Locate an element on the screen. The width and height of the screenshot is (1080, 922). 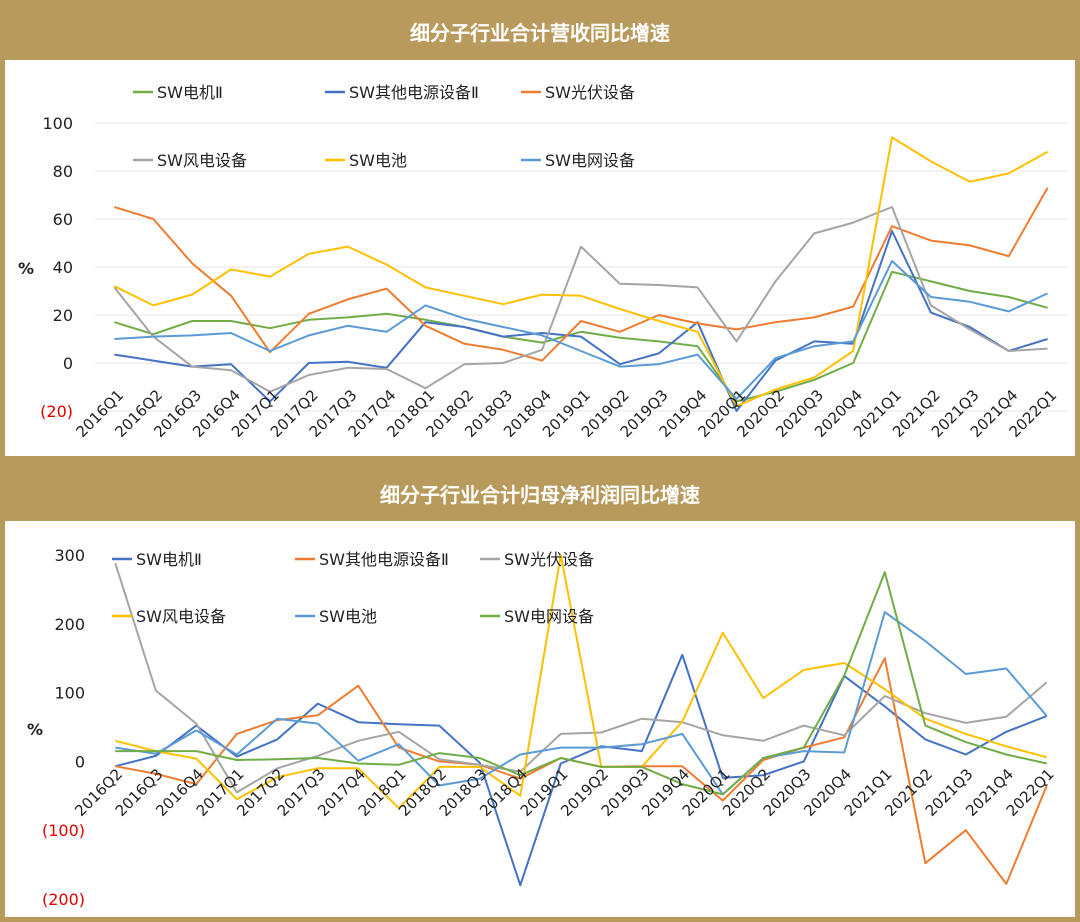
chart2-title: 细分子行业合计归母净利润同比增速 is located at coordinates (540, 495).